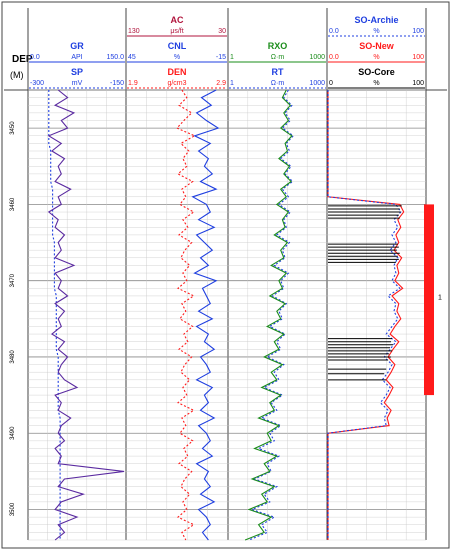  I want to click on curve-unit: mV, so click(77, 83).